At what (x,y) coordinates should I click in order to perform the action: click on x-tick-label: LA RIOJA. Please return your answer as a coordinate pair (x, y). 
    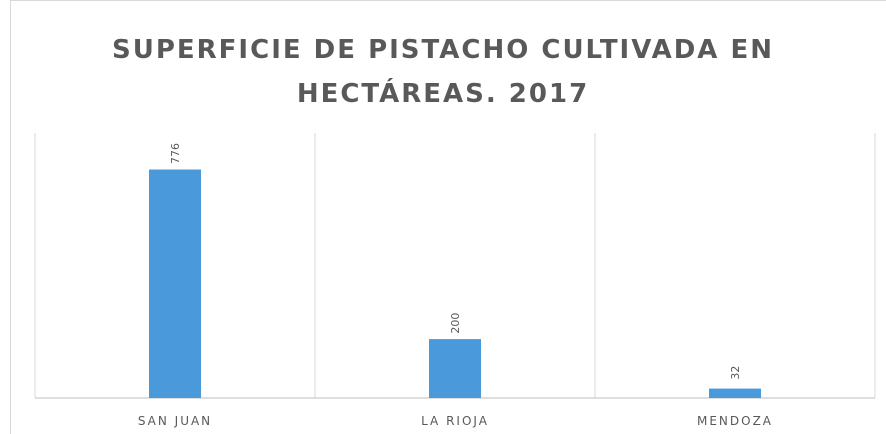
    Looking at the image, I should click on (455, 421).